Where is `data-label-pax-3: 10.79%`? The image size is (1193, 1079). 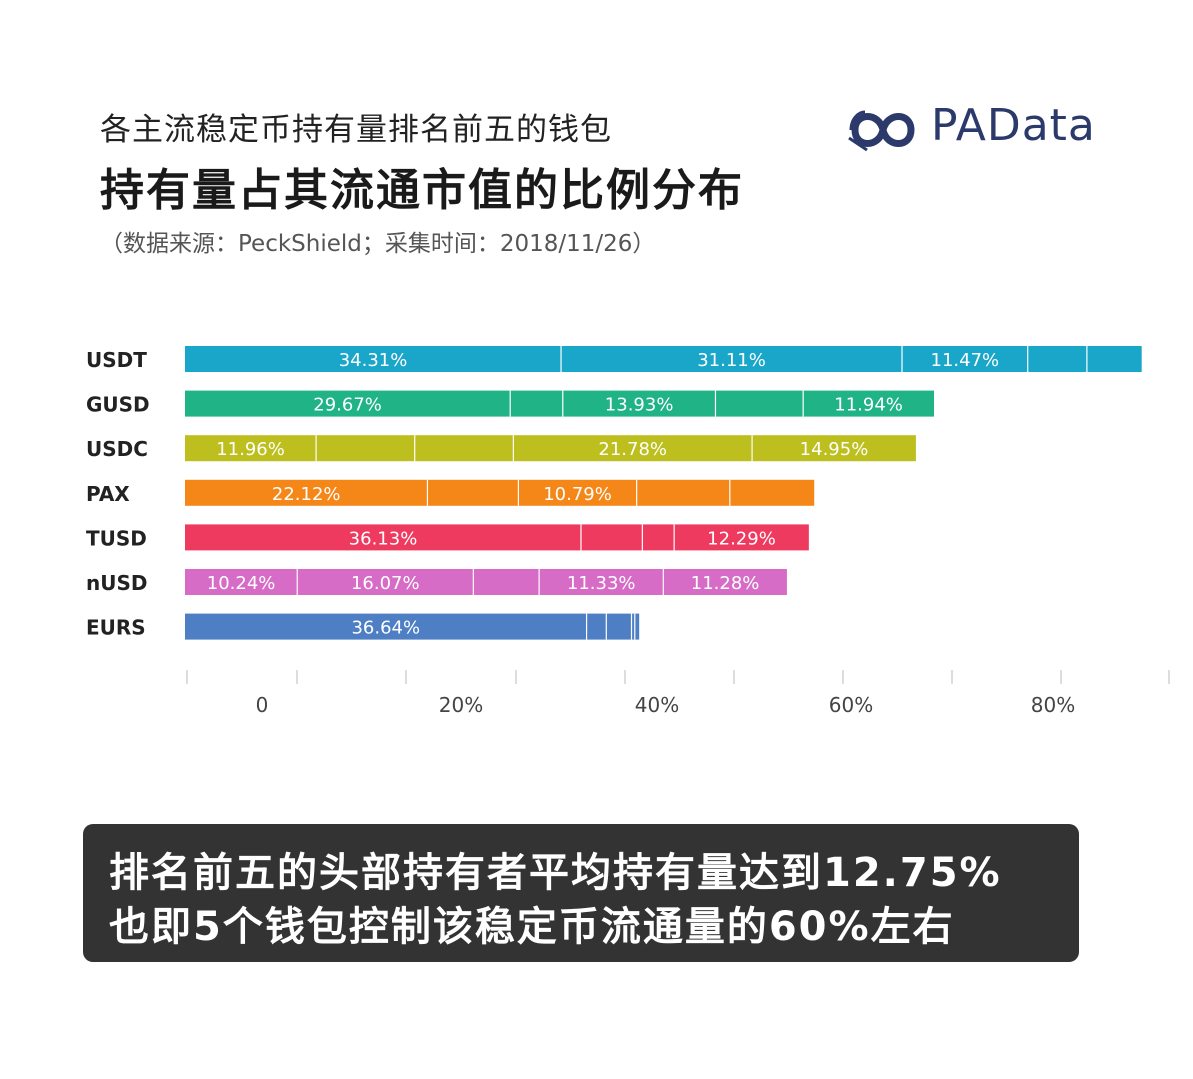
data-label-pax-3: 10.79% is located at coordinates (577, 494).